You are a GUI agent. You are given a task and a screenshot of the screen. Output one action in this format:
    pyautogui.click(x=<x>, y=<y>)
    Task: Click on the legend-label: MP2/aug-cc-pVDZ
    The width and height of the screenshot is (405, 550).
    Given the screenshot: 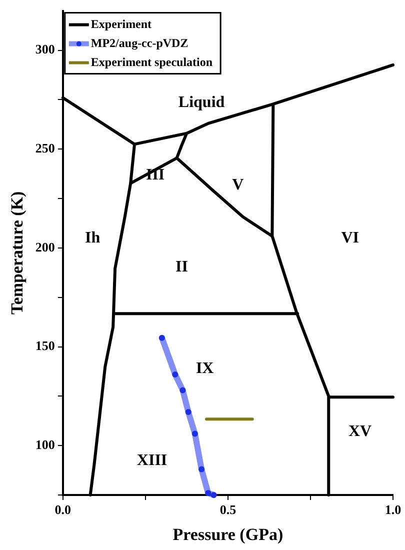 What is the action you would take?
    pyautogui.click(x=139, y=43)
    